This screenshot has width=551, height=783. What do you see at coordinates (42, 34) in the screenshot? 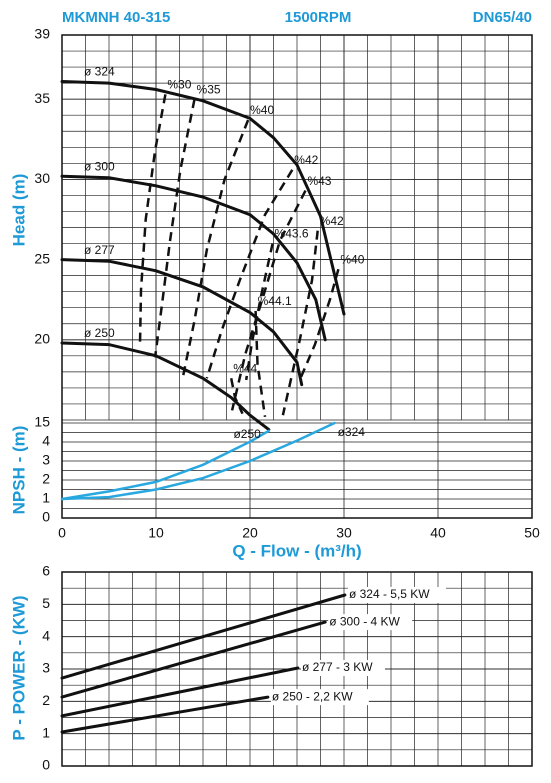
I see `y-tick-label: 39` at bounding box center [42, 34].